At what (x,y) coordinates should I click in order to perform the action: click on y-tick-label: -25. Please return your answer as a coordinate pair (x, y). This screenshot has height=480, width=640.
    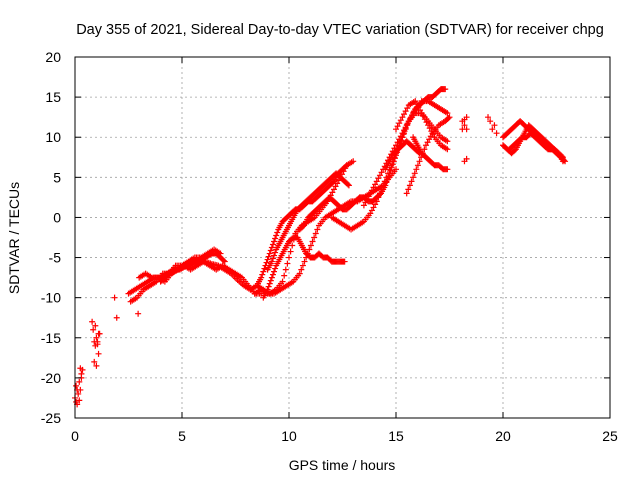
    Looking at the image, I should click on (51, 418).